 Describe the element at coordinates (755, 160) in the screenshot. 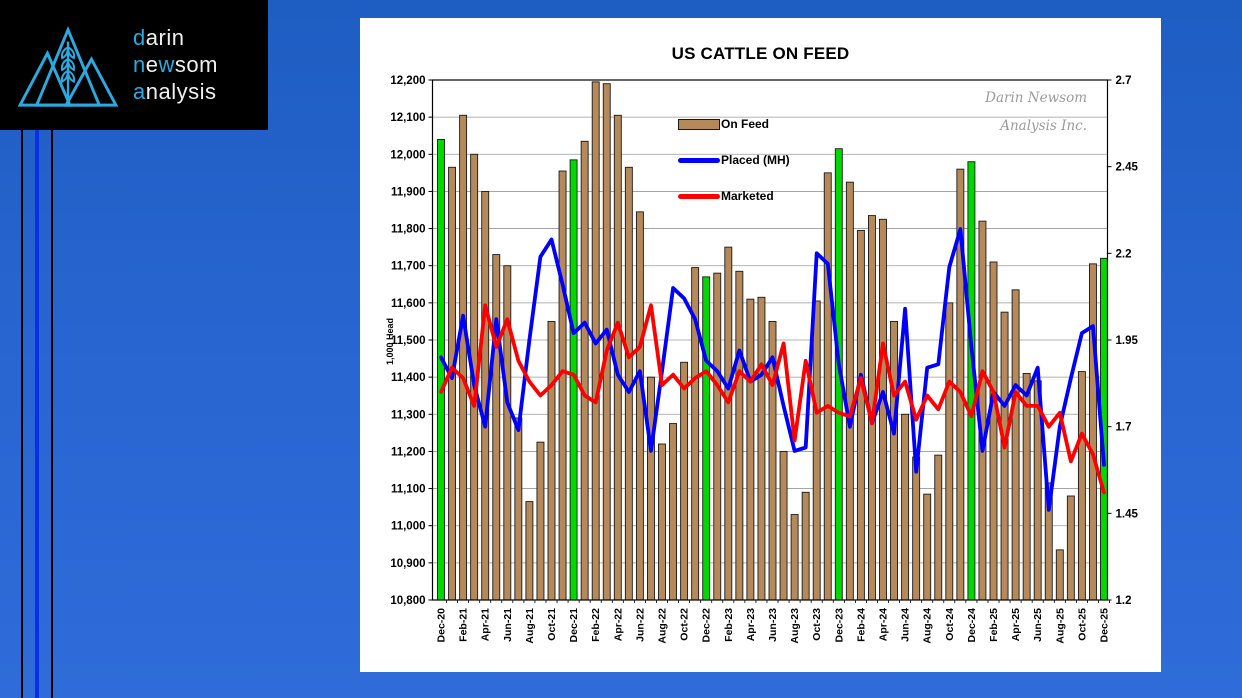

I see `legend-label: Placed (MH)` at that location.